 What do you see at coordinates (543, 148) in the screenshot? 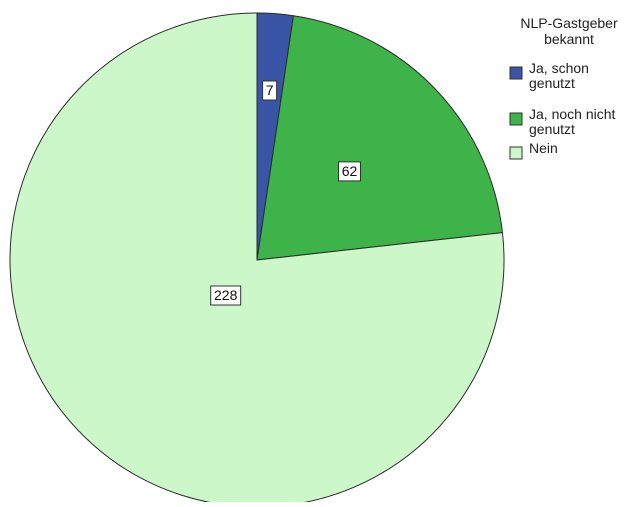
I see `legend-label: Nein` at bounding box center [543, 148].